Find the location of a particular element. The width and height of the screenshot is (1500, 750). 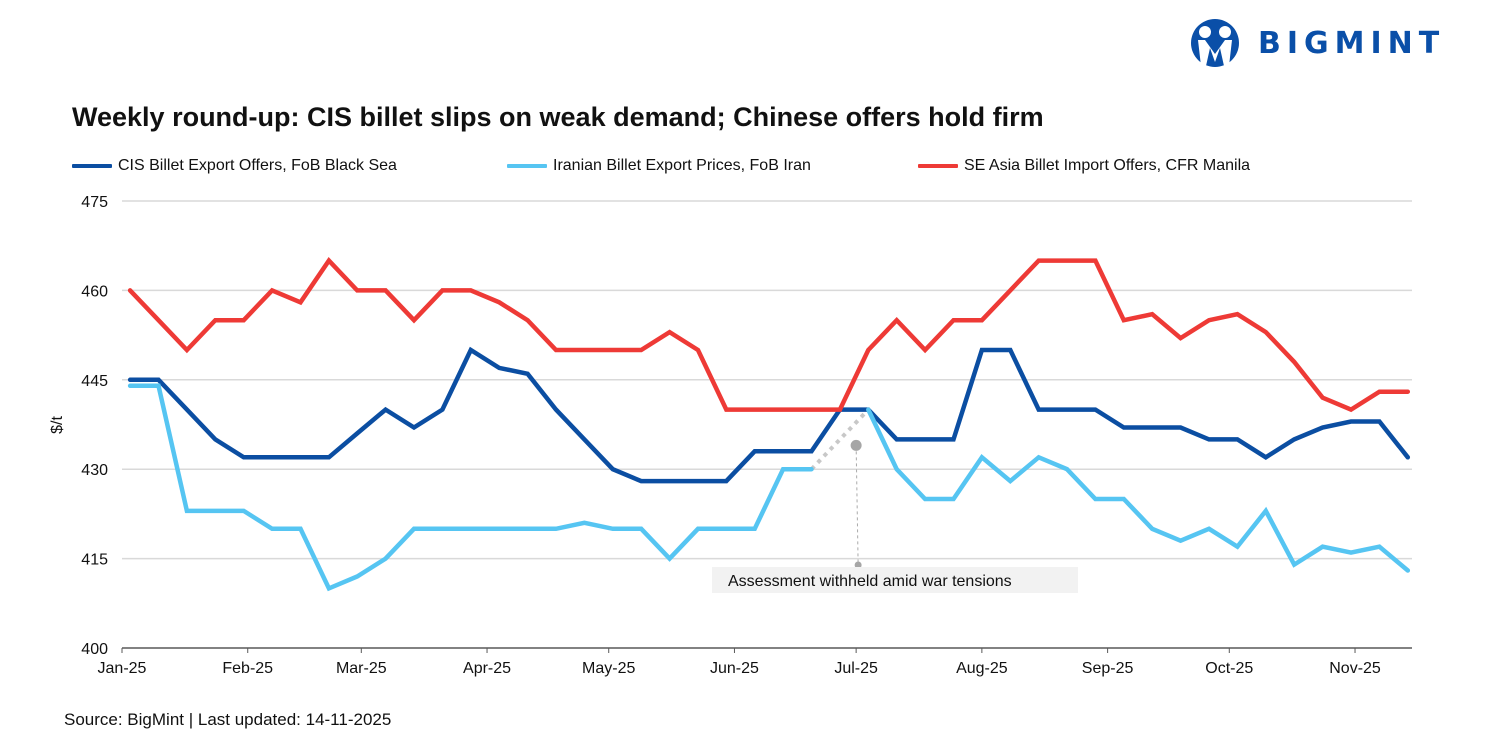

x-tick-label: Mar-25 is located at coordinates (361, 668).